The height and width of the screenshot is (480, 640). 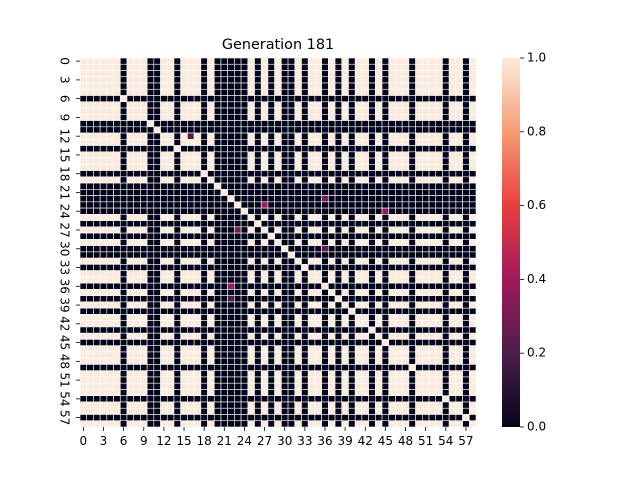 What do you see at coordinates (124, 441) in the screenshot?
I see `x-tick-label: 6` at bounding box center [124, 441].